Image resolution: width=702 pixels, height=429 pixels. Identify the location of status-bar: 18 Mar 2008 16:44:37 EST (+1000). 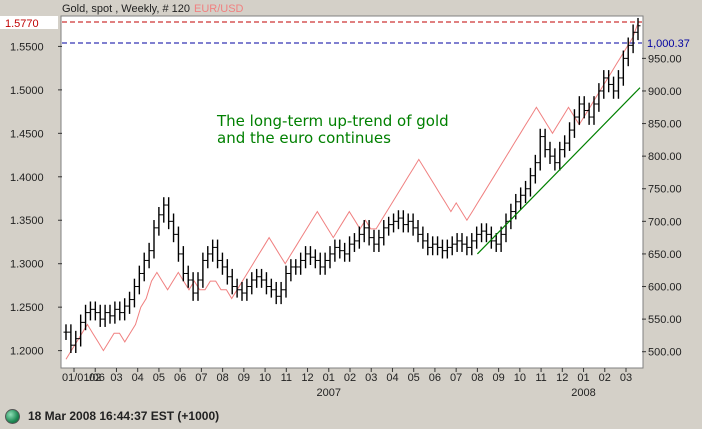
(351, 416).